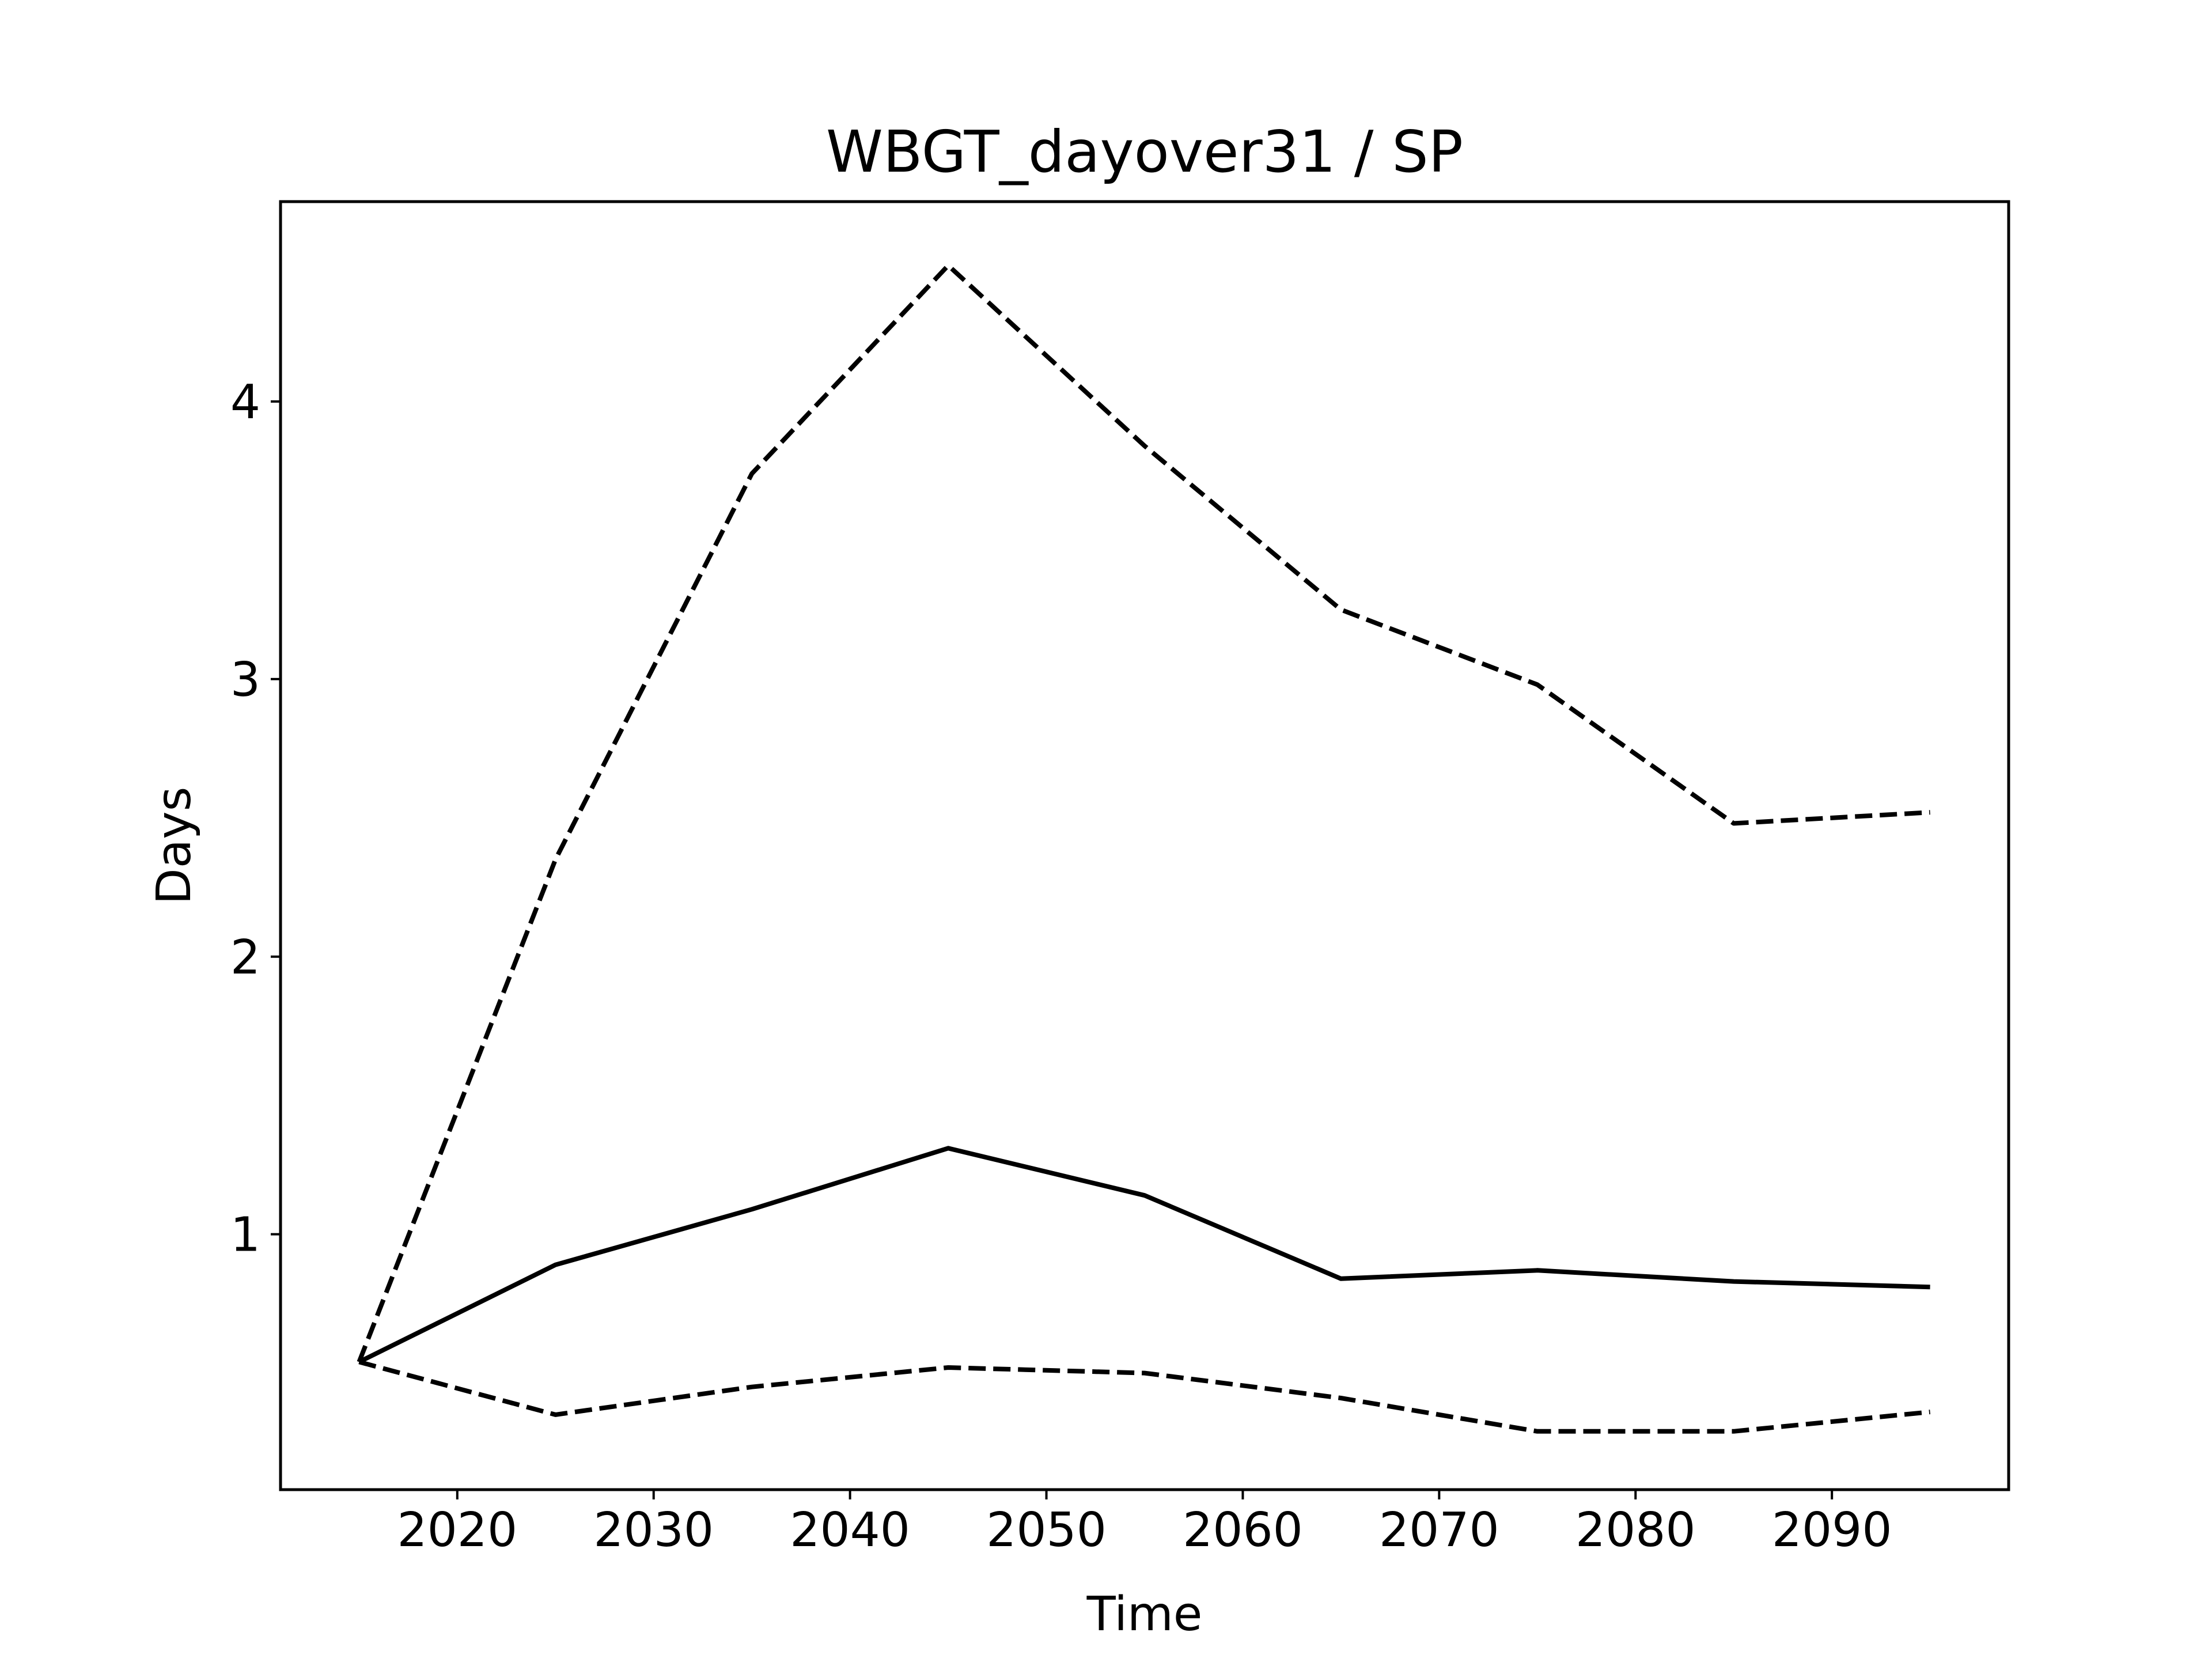 Image resolution: width=2212 pixels, height=1659 pixels. Describe the element at coordinates (1832, 1530) in the screenshot. I see `x-tick-label: 2090` at that location.